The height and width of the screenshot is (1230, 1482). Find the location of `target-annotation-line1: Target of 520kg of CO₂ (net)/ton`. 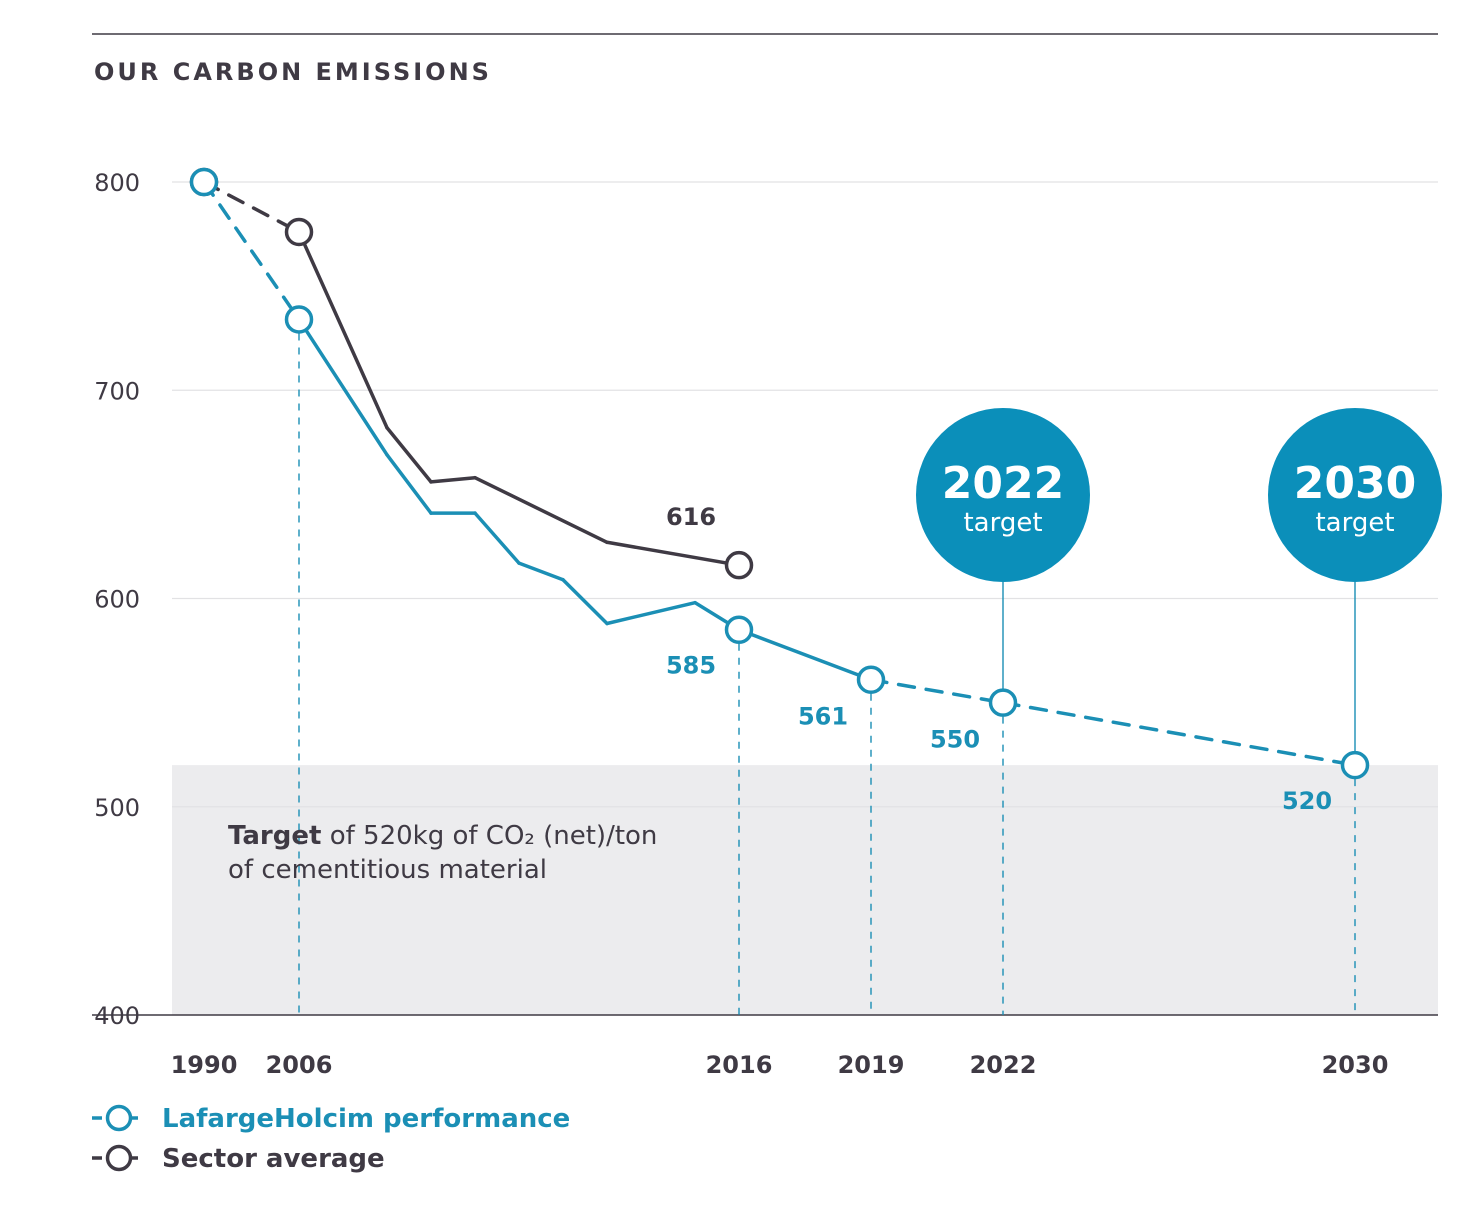

target-annotation-line1: Target of 520kg of CO₂ (net)/ton is located at coordinates (442, 836).